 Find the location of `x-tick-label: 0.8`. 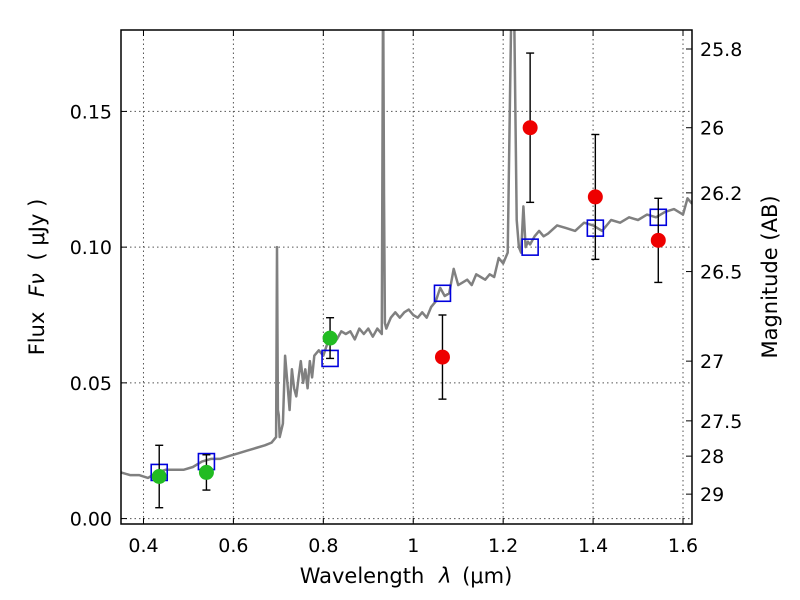

x-tick-label: 0.8 is located at coordinates (323, 546).